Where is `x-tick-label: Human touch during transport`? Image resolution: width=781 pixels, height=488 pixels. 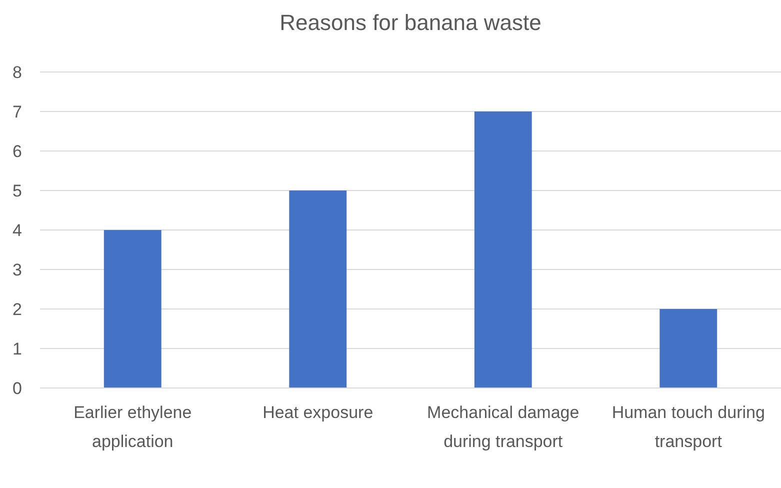 x-tick-label: Human touch during transport is located at coordinates (688, 427).